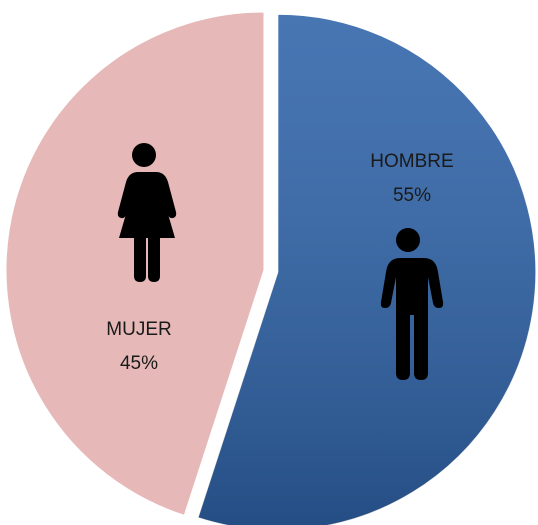 The width and height of the screenshot is (538, 525). Describe the element at coordinates (411, 161) in the screenshot. I see `category-label: HOMBRE` at that location.